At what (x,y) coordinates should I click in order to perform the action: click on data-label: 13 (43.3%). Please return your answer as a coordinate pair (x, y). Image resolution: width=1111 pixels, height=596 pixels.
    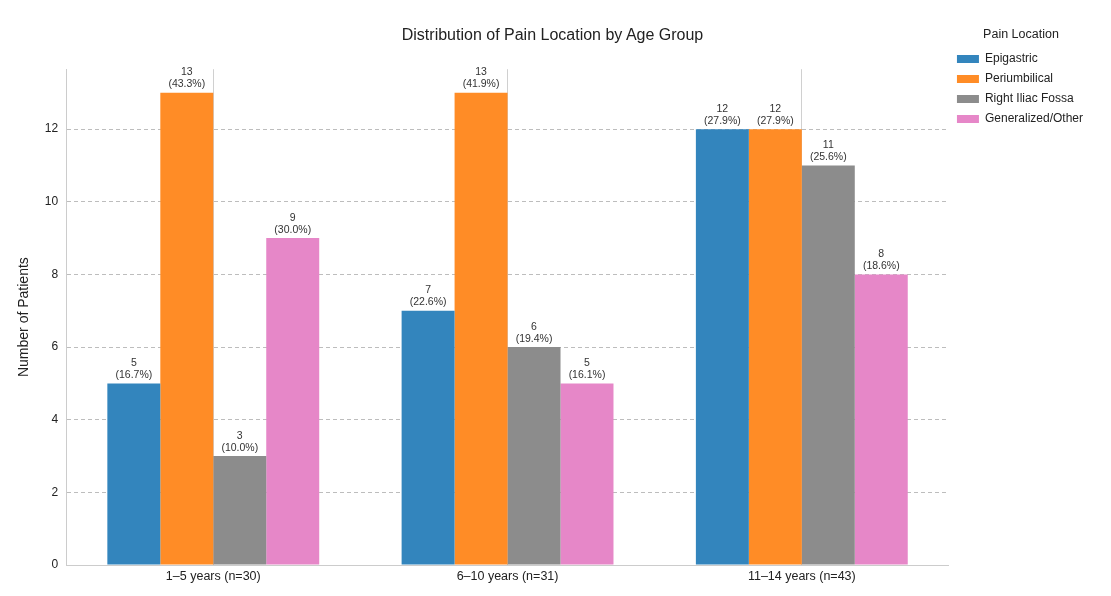
    Looking at the image, I should click on (187, 77).